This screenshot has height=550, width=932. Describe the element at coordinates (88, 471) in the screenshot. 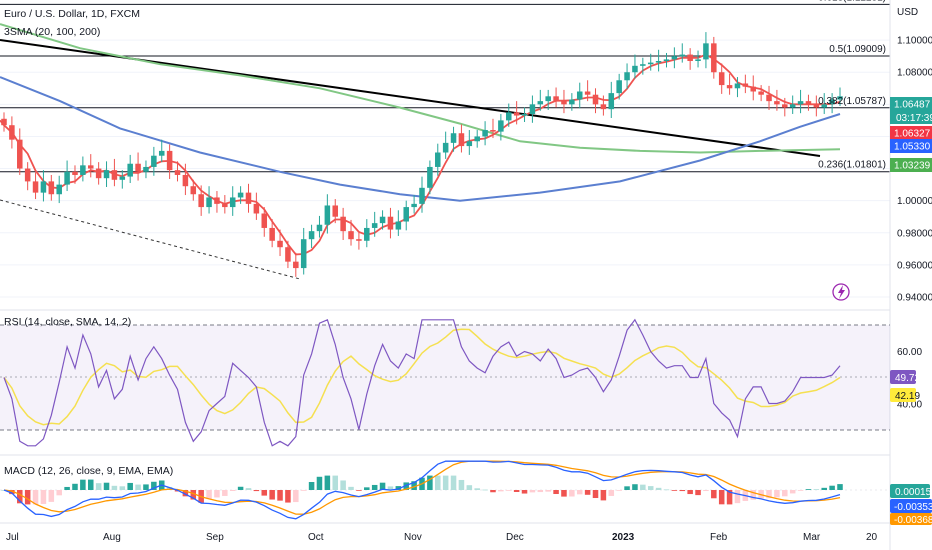

I see `macd-legend: MACD (12, 26, close, 9, EMA, EMA)` at that location.